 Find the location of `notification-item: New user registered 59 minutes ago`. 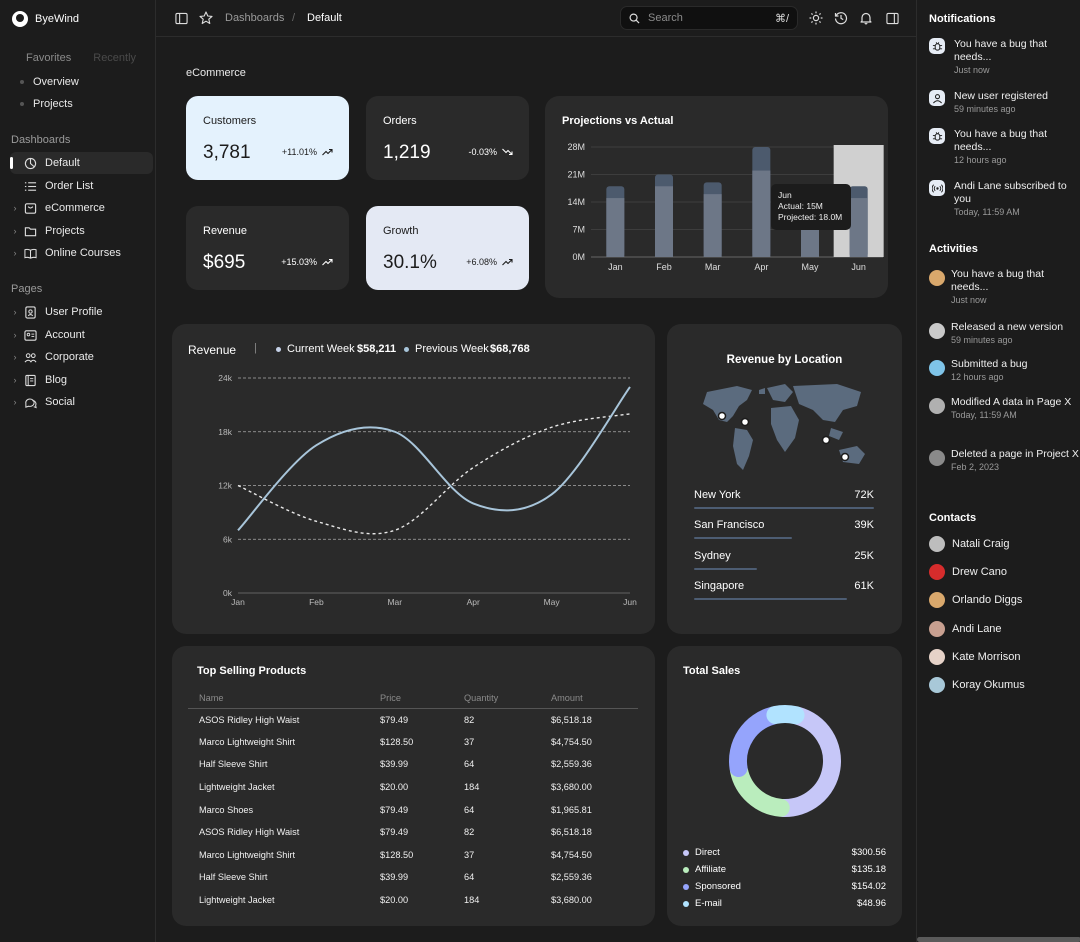

notification-item: New user registered 59 minutes ago is located at coordinates (1004, 102).